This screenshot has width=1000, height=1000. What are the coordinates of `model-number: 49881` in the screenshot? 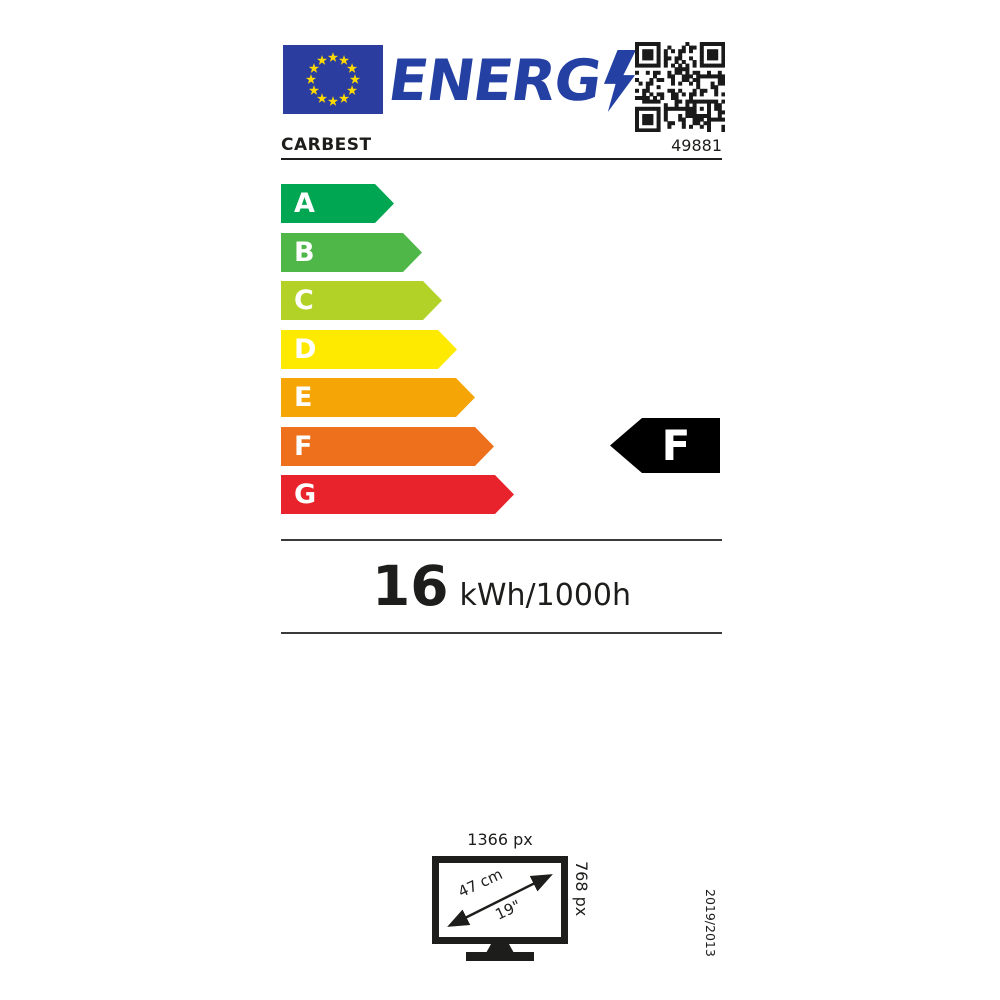 It's located at (696, 145).